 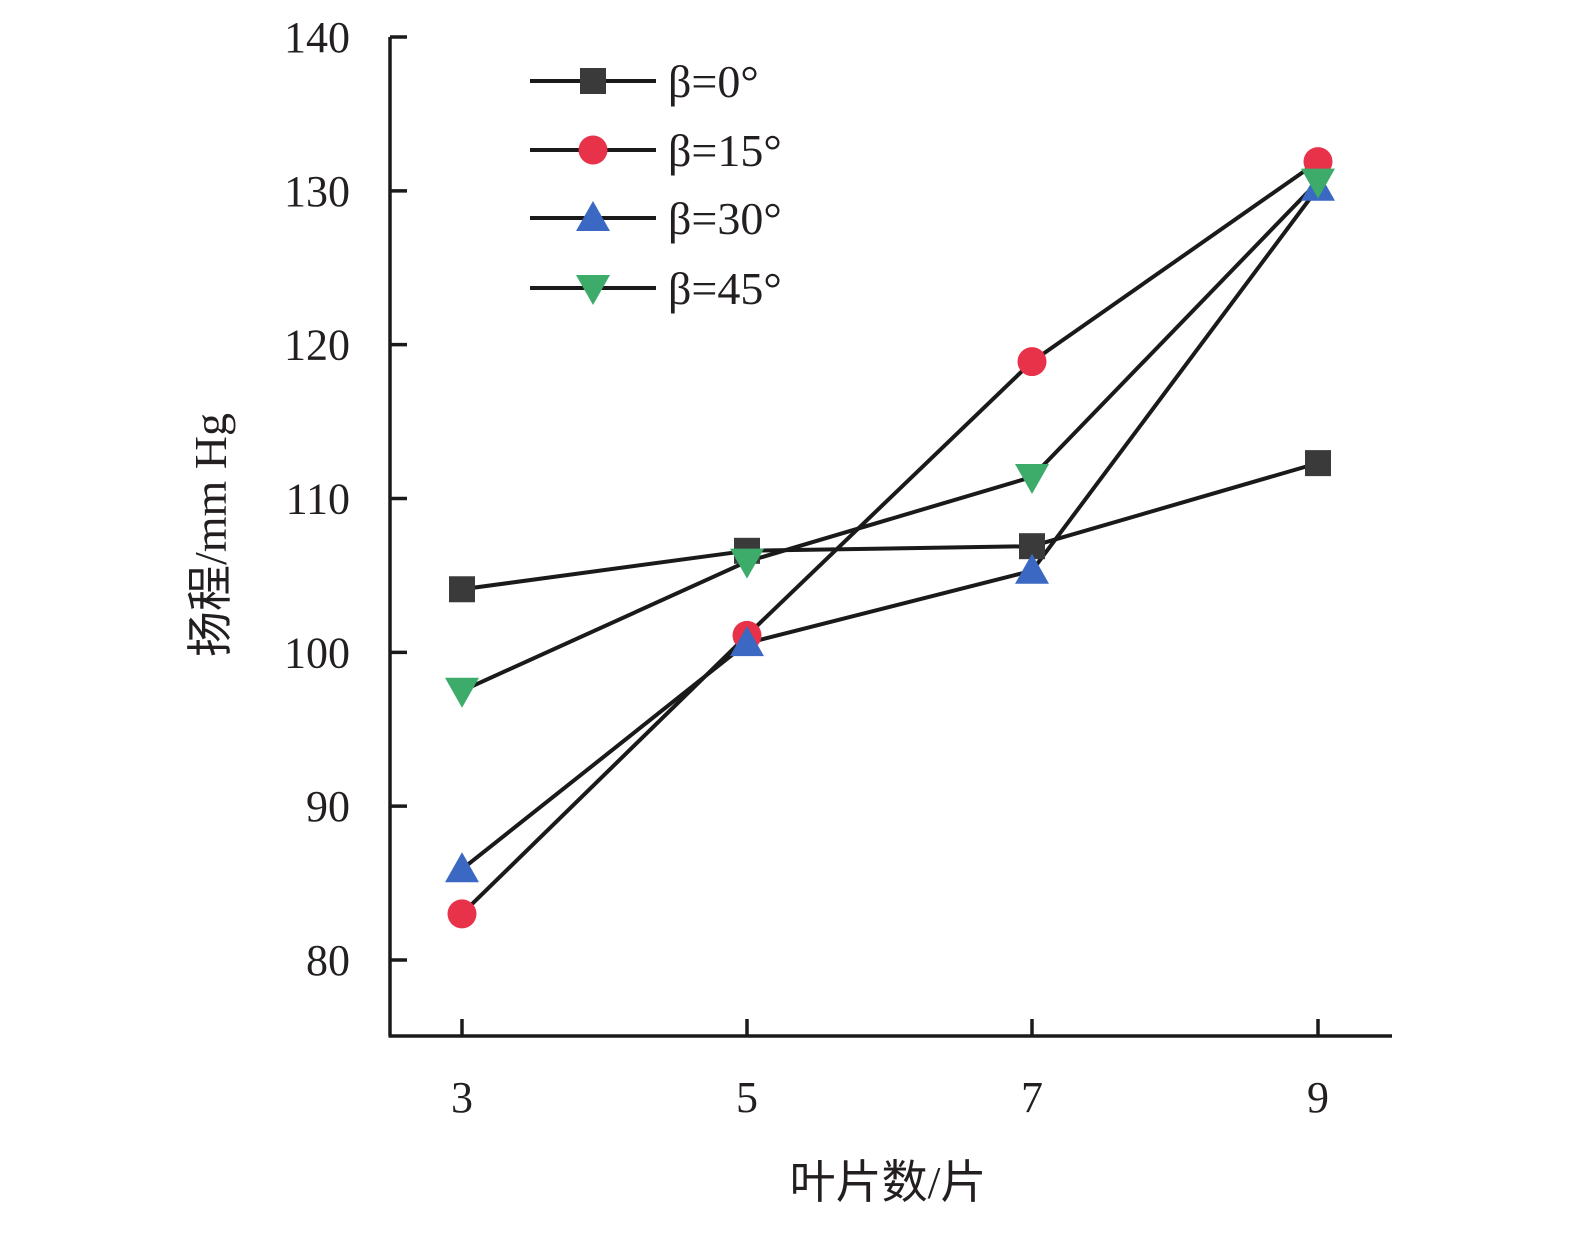 What do you see at coordinates (328, 806) in the screenshot?
I see `y-tick-label: 90` at bounding box center [328, 806].